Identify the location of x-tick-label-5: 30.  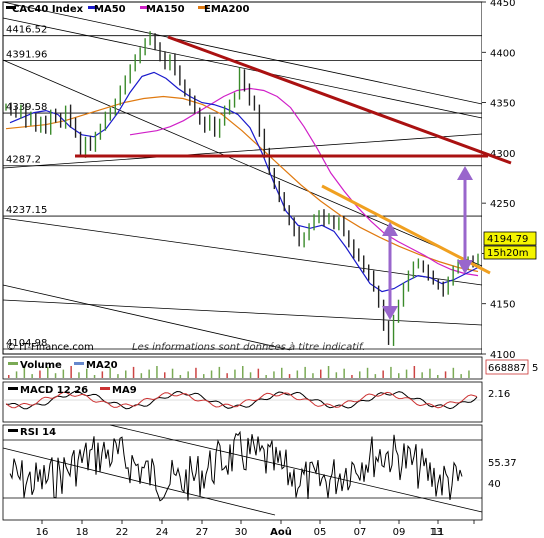
(241, 532).